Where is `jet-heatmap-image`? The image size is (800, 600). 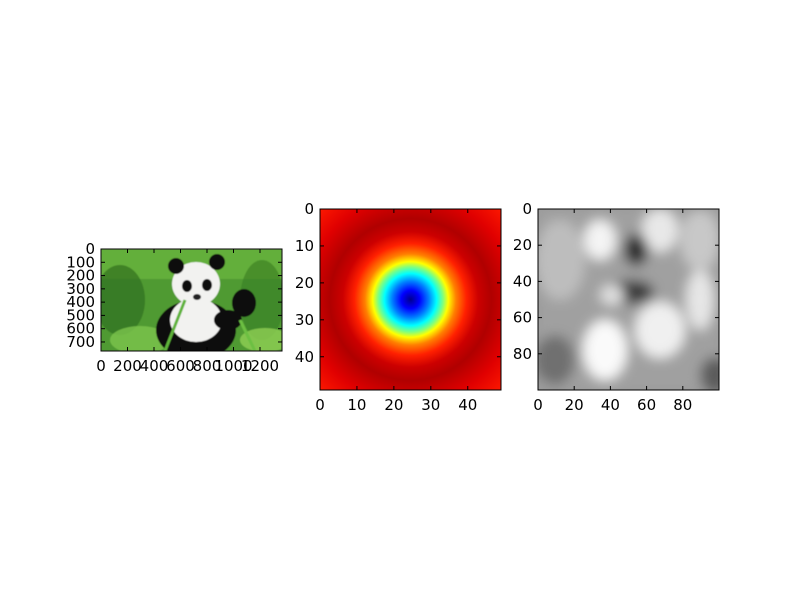
jet-heatmap-image is located at coordinates (410, 299).